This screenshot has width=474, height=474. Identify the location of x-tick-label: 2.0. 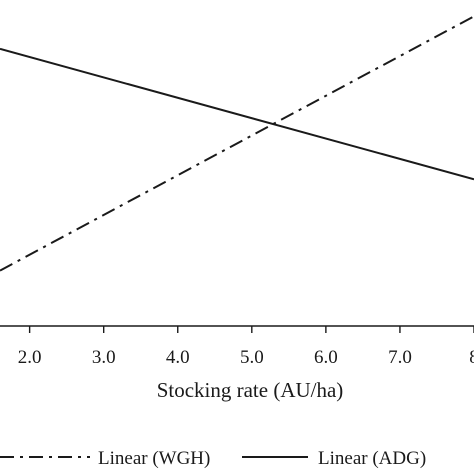
(30, 357).